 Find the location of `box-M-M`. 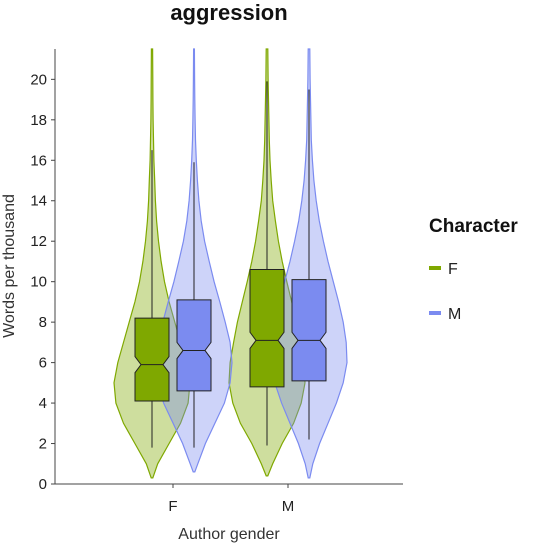

box-M-M is located at coordinates (309, 330).